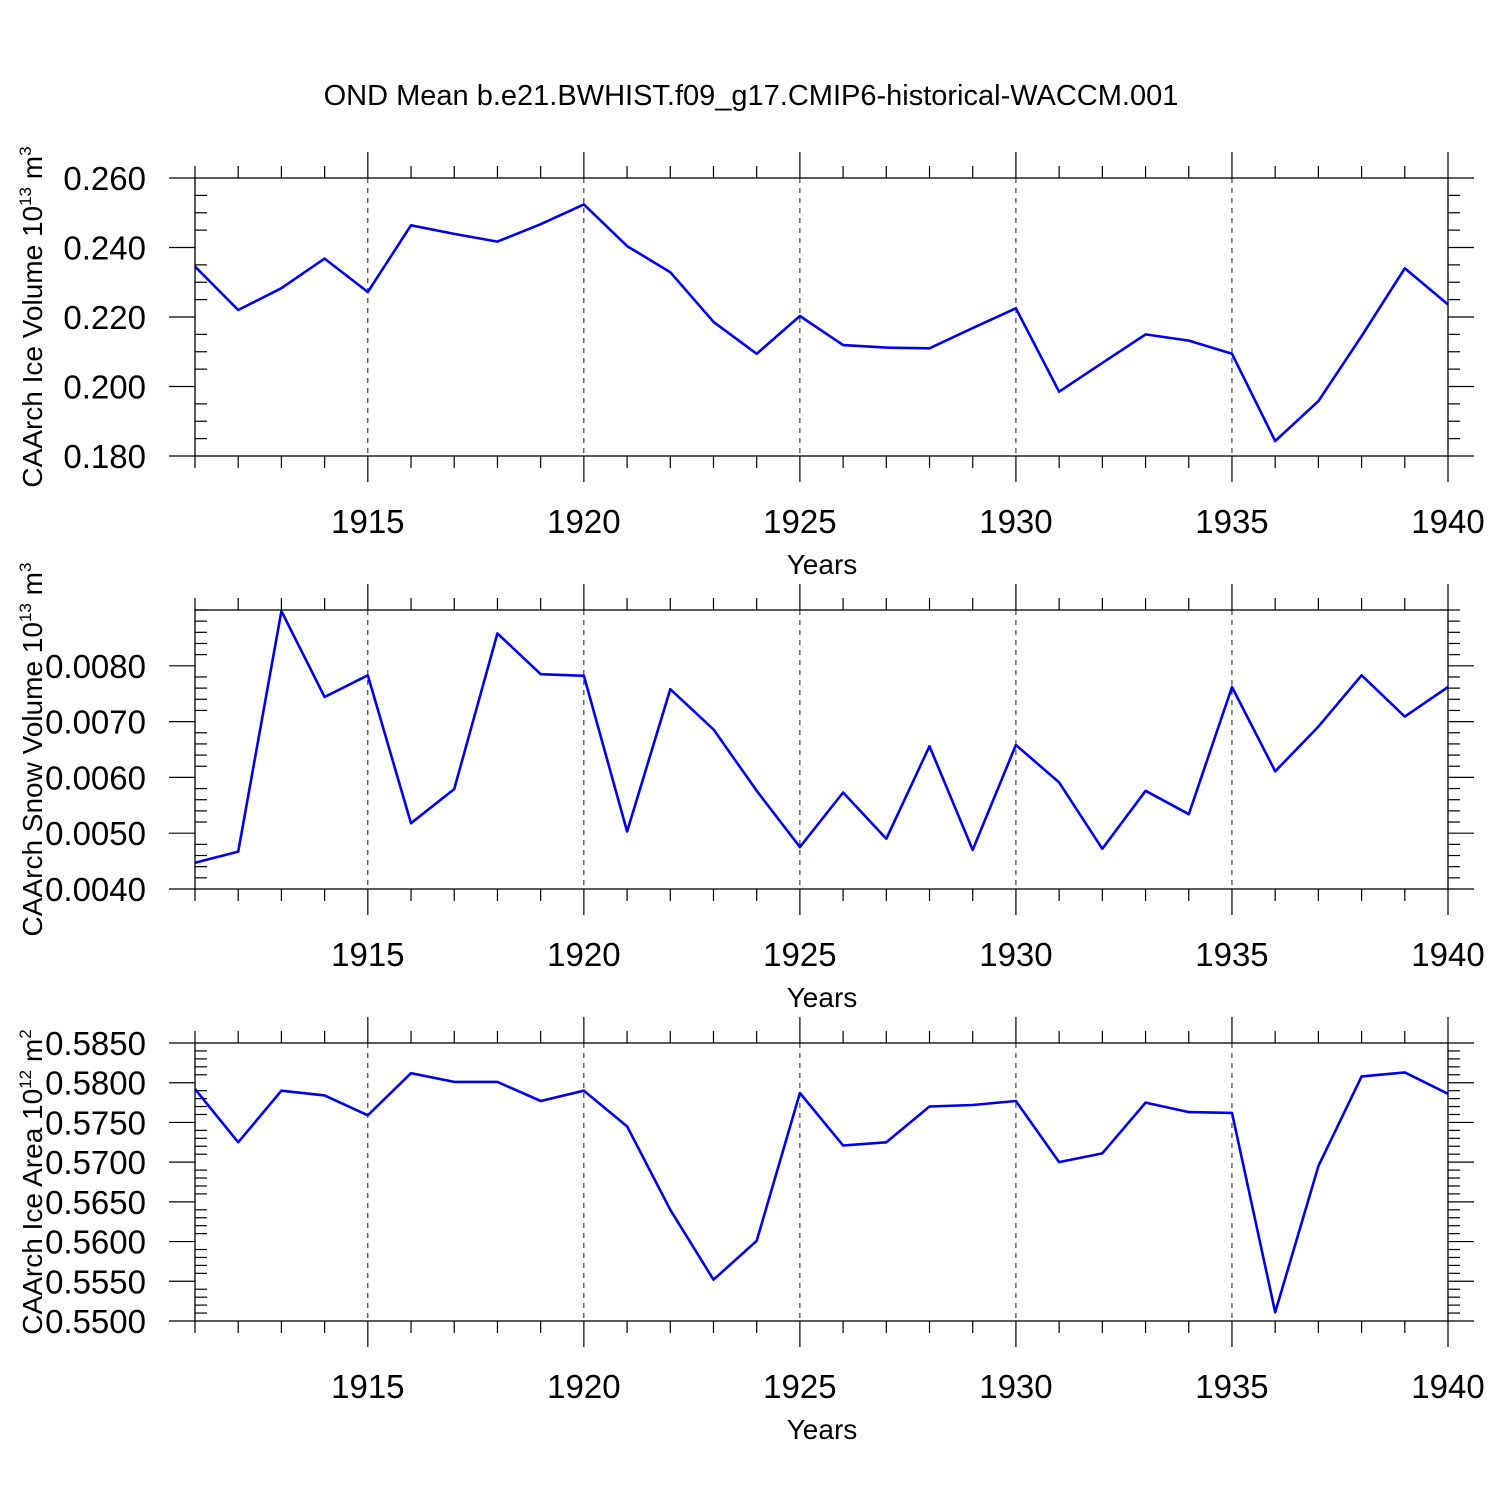 The width and height of the screenshot is (1500, 1500). I want to click on y-tick-label: 0.0070, so click(95, 722).